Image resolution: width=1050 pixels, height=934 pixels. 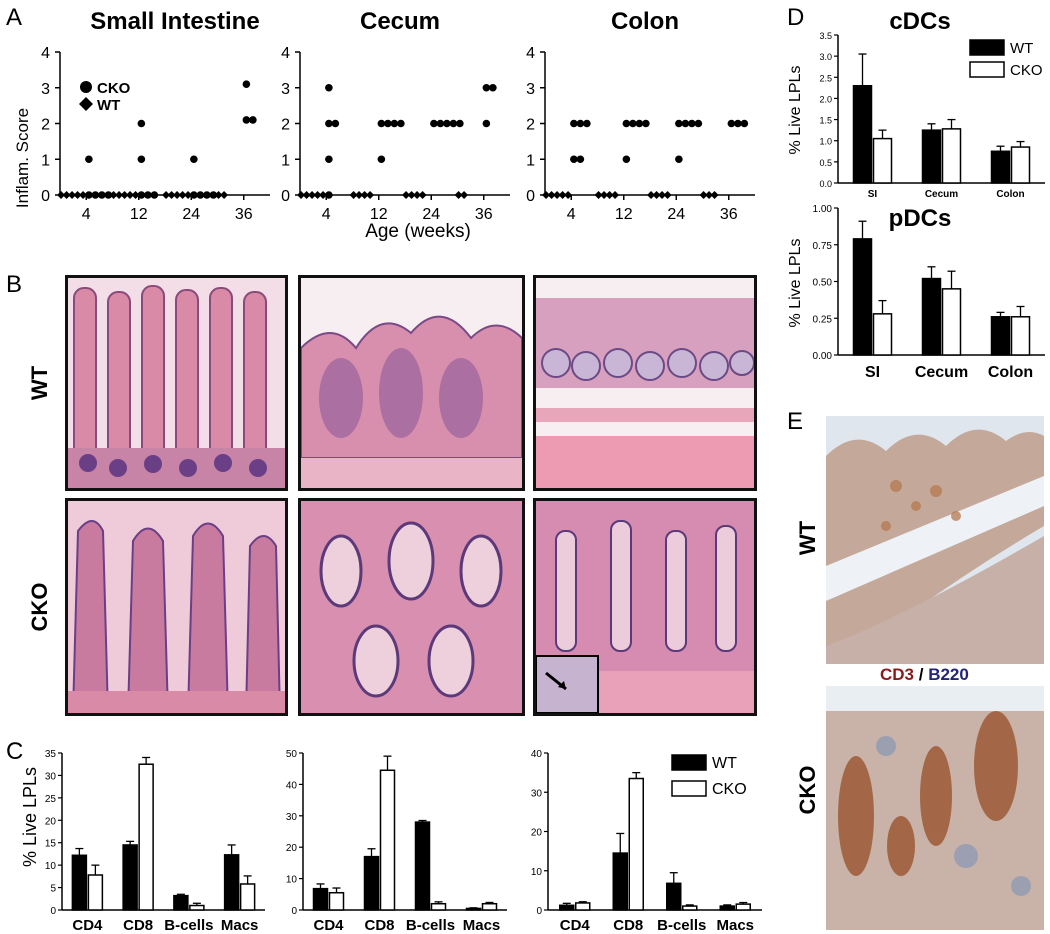 I want to click on panel-c-ylabel: % Live LPLs, so click(x=30, y=817).